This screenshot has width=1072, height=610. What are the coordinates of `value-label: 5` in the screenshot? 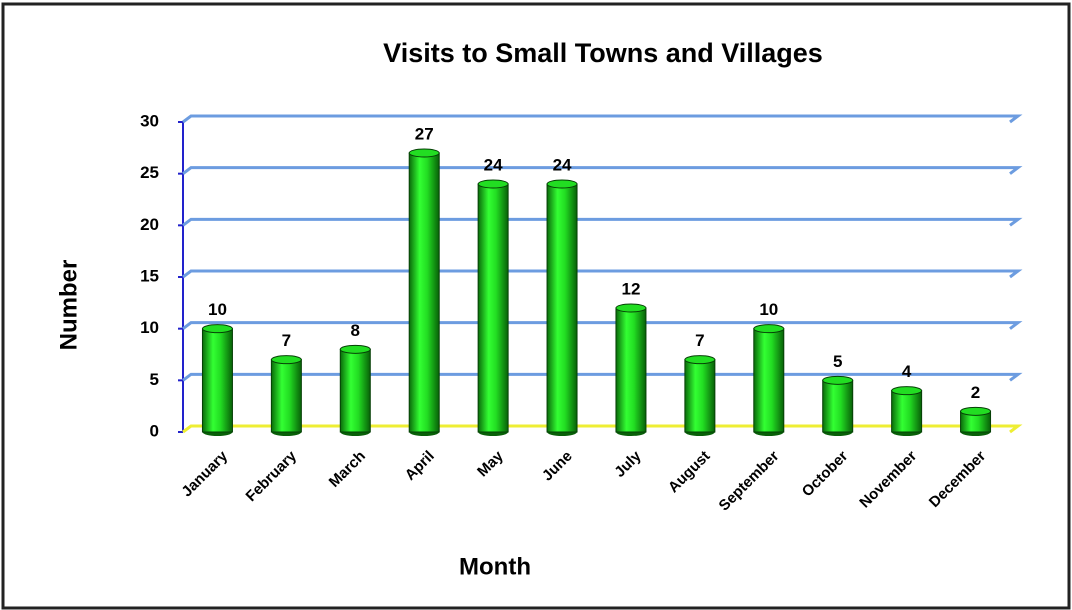 It's located at (837, 361).